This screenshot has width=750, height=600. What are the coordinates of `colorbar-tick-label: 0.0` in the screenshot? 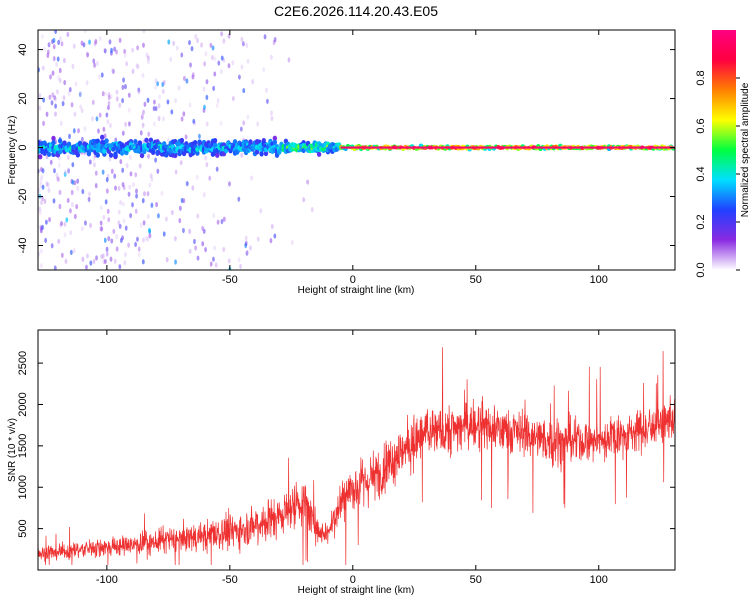 It's located at (701, 269).